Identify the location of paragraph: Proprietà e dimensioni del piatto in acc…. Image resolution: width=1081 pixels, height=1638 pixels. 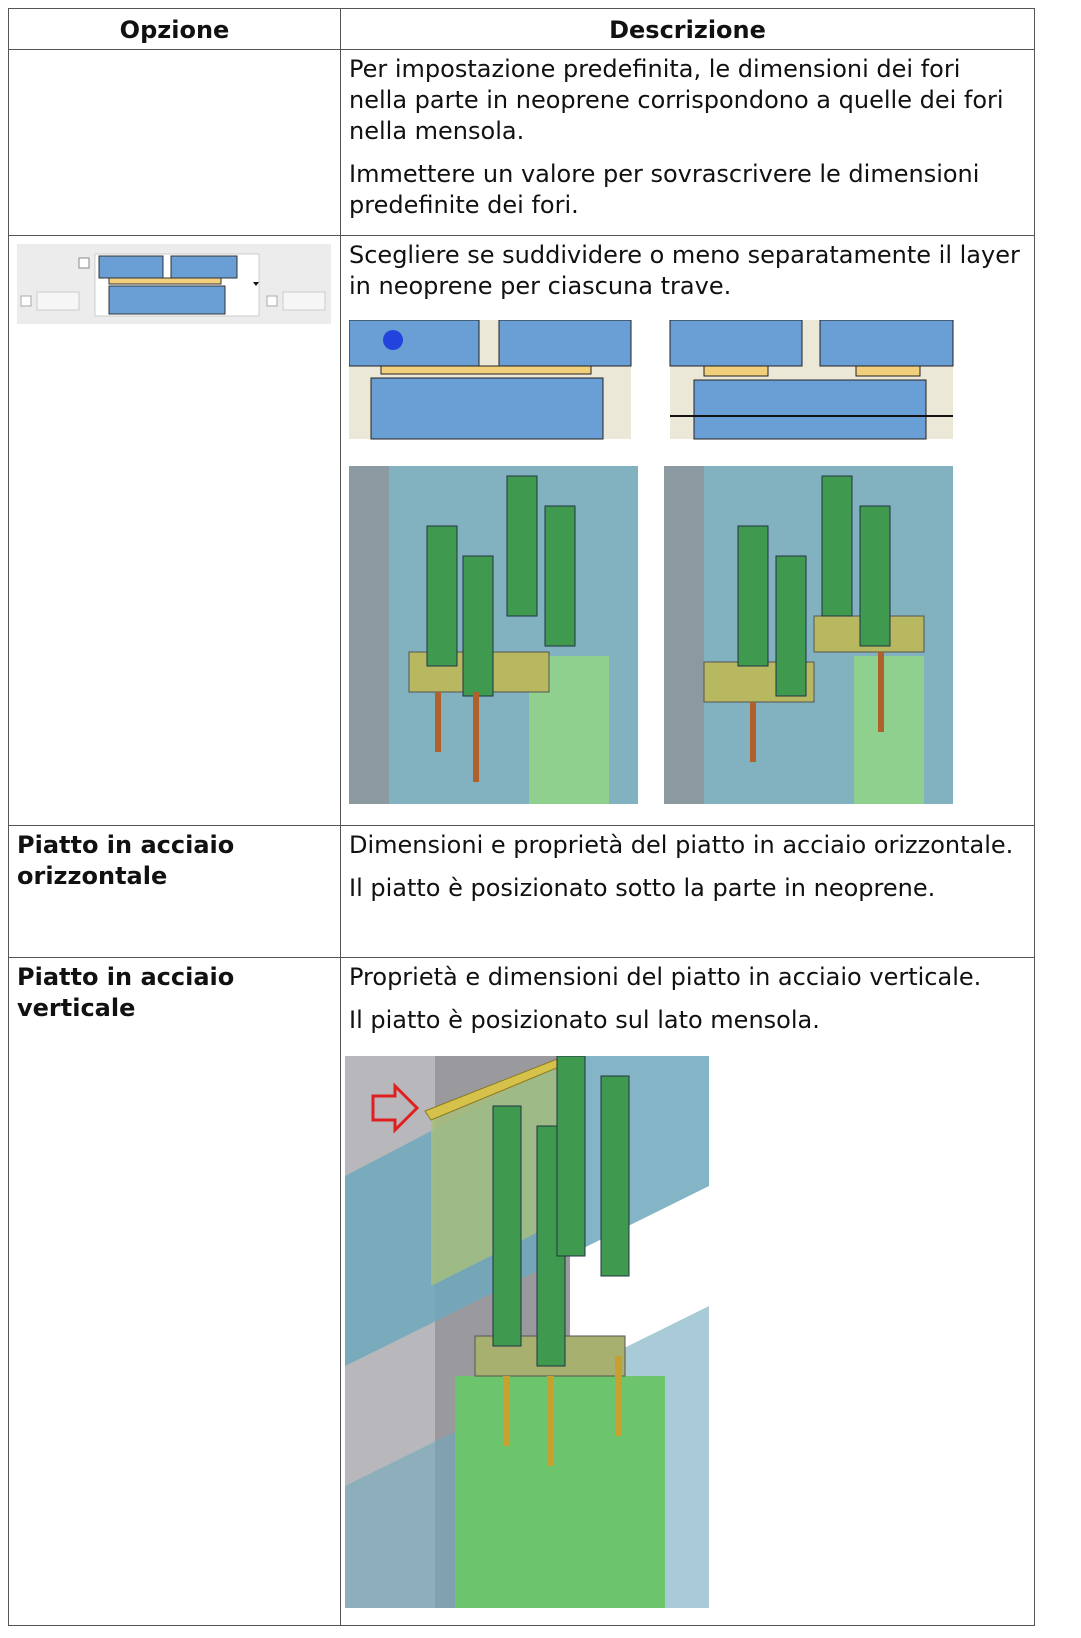
(665, 977).